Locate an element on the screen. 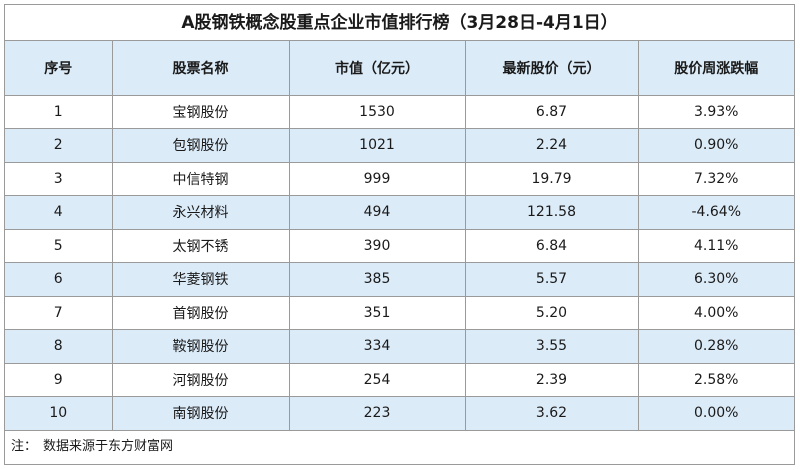  cell-latest-price: 19.79 is located at coordinates (552, 179).